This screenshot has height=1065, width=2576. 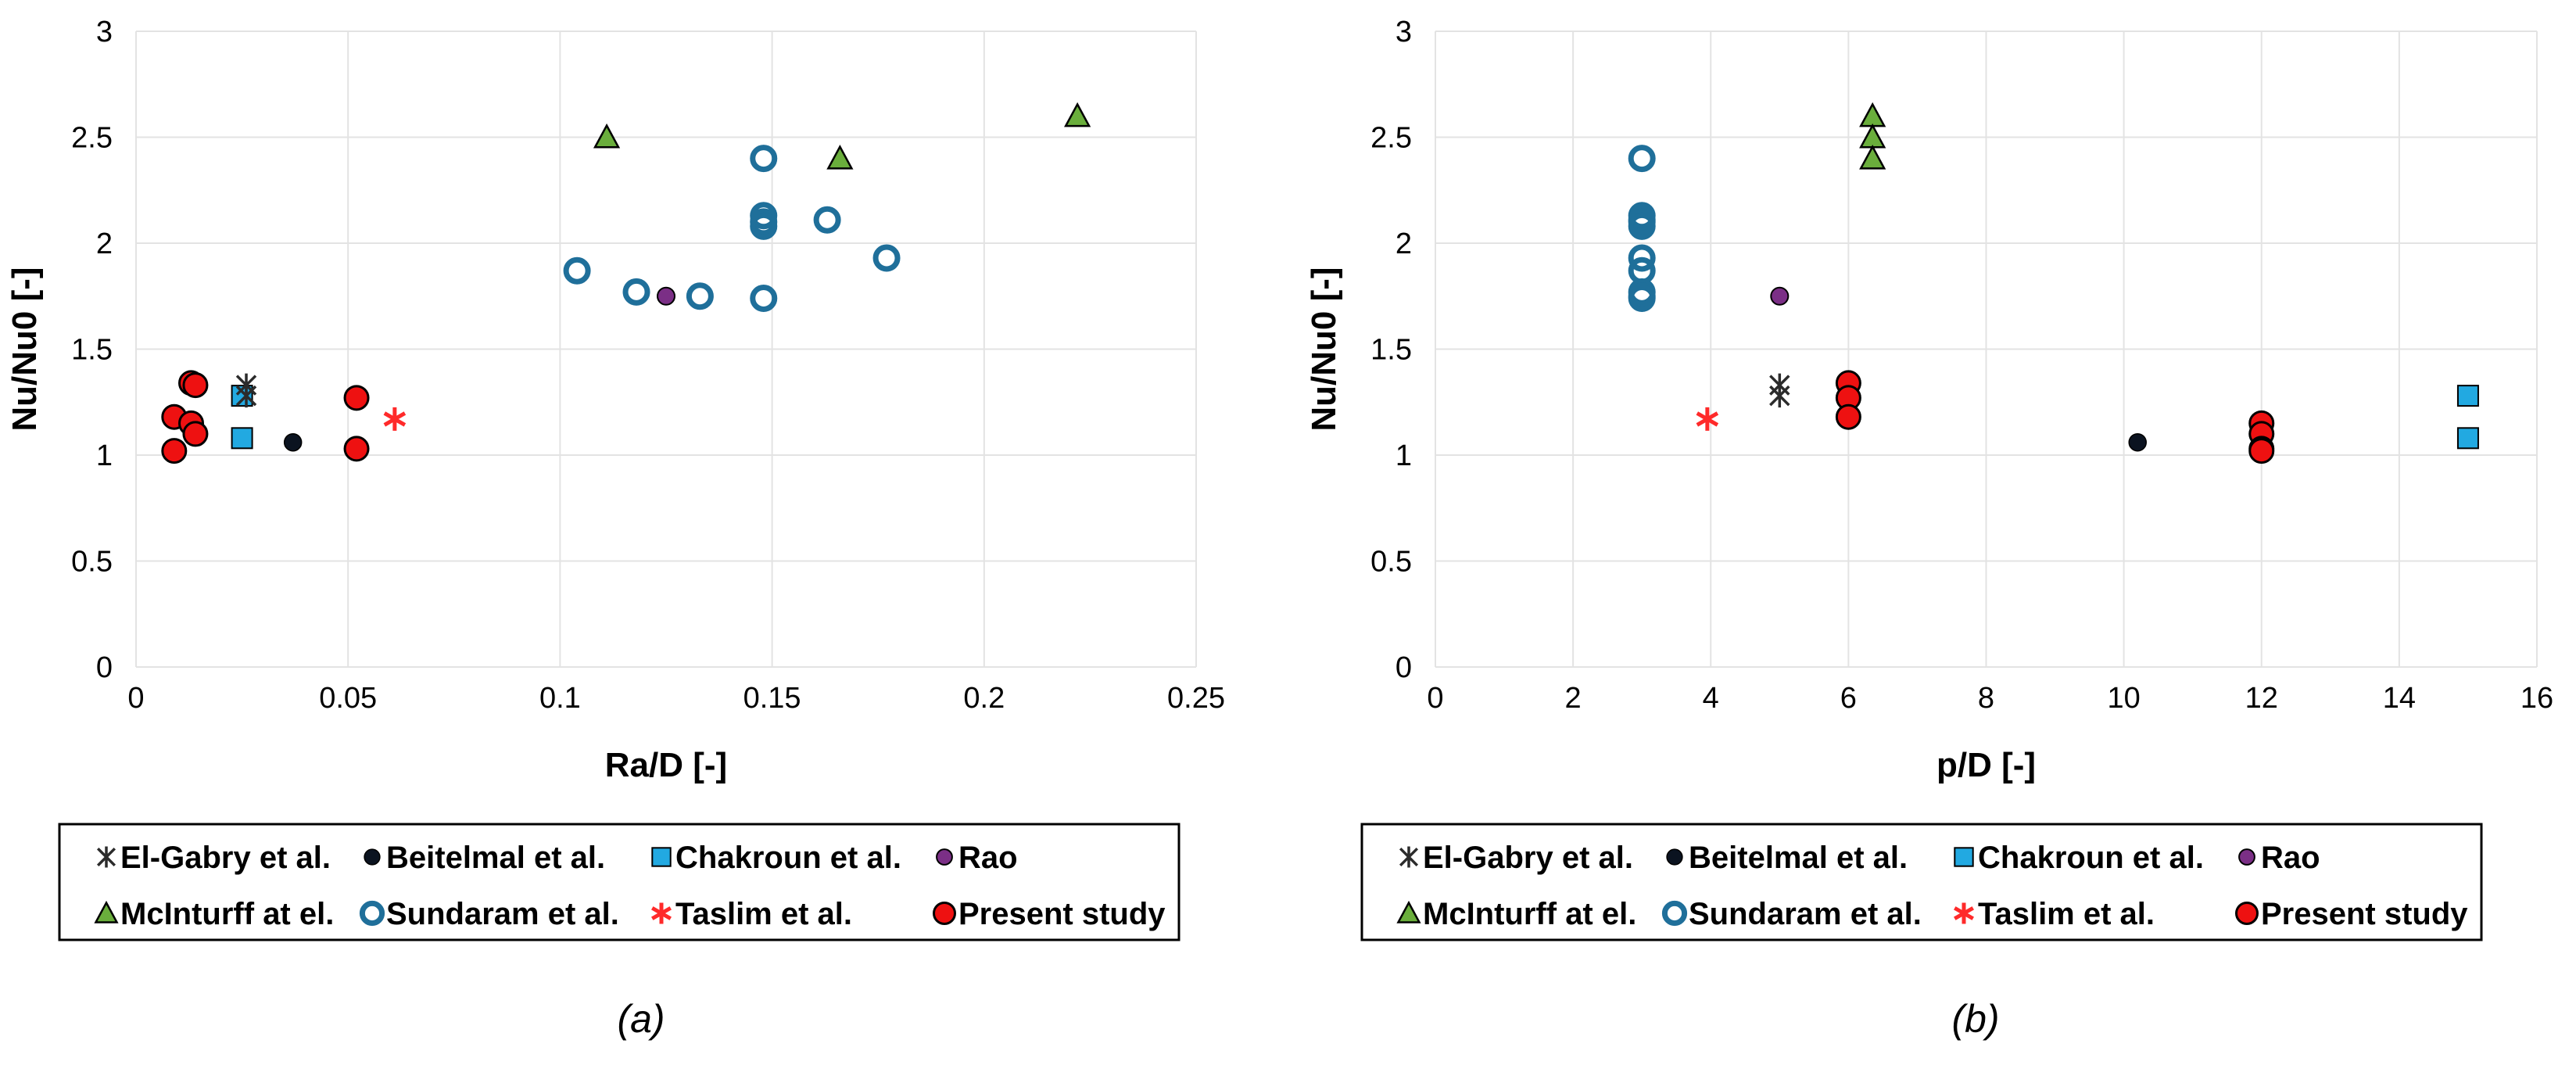 I want to click on legend-label: Present study, so click(x=2364, y=914).